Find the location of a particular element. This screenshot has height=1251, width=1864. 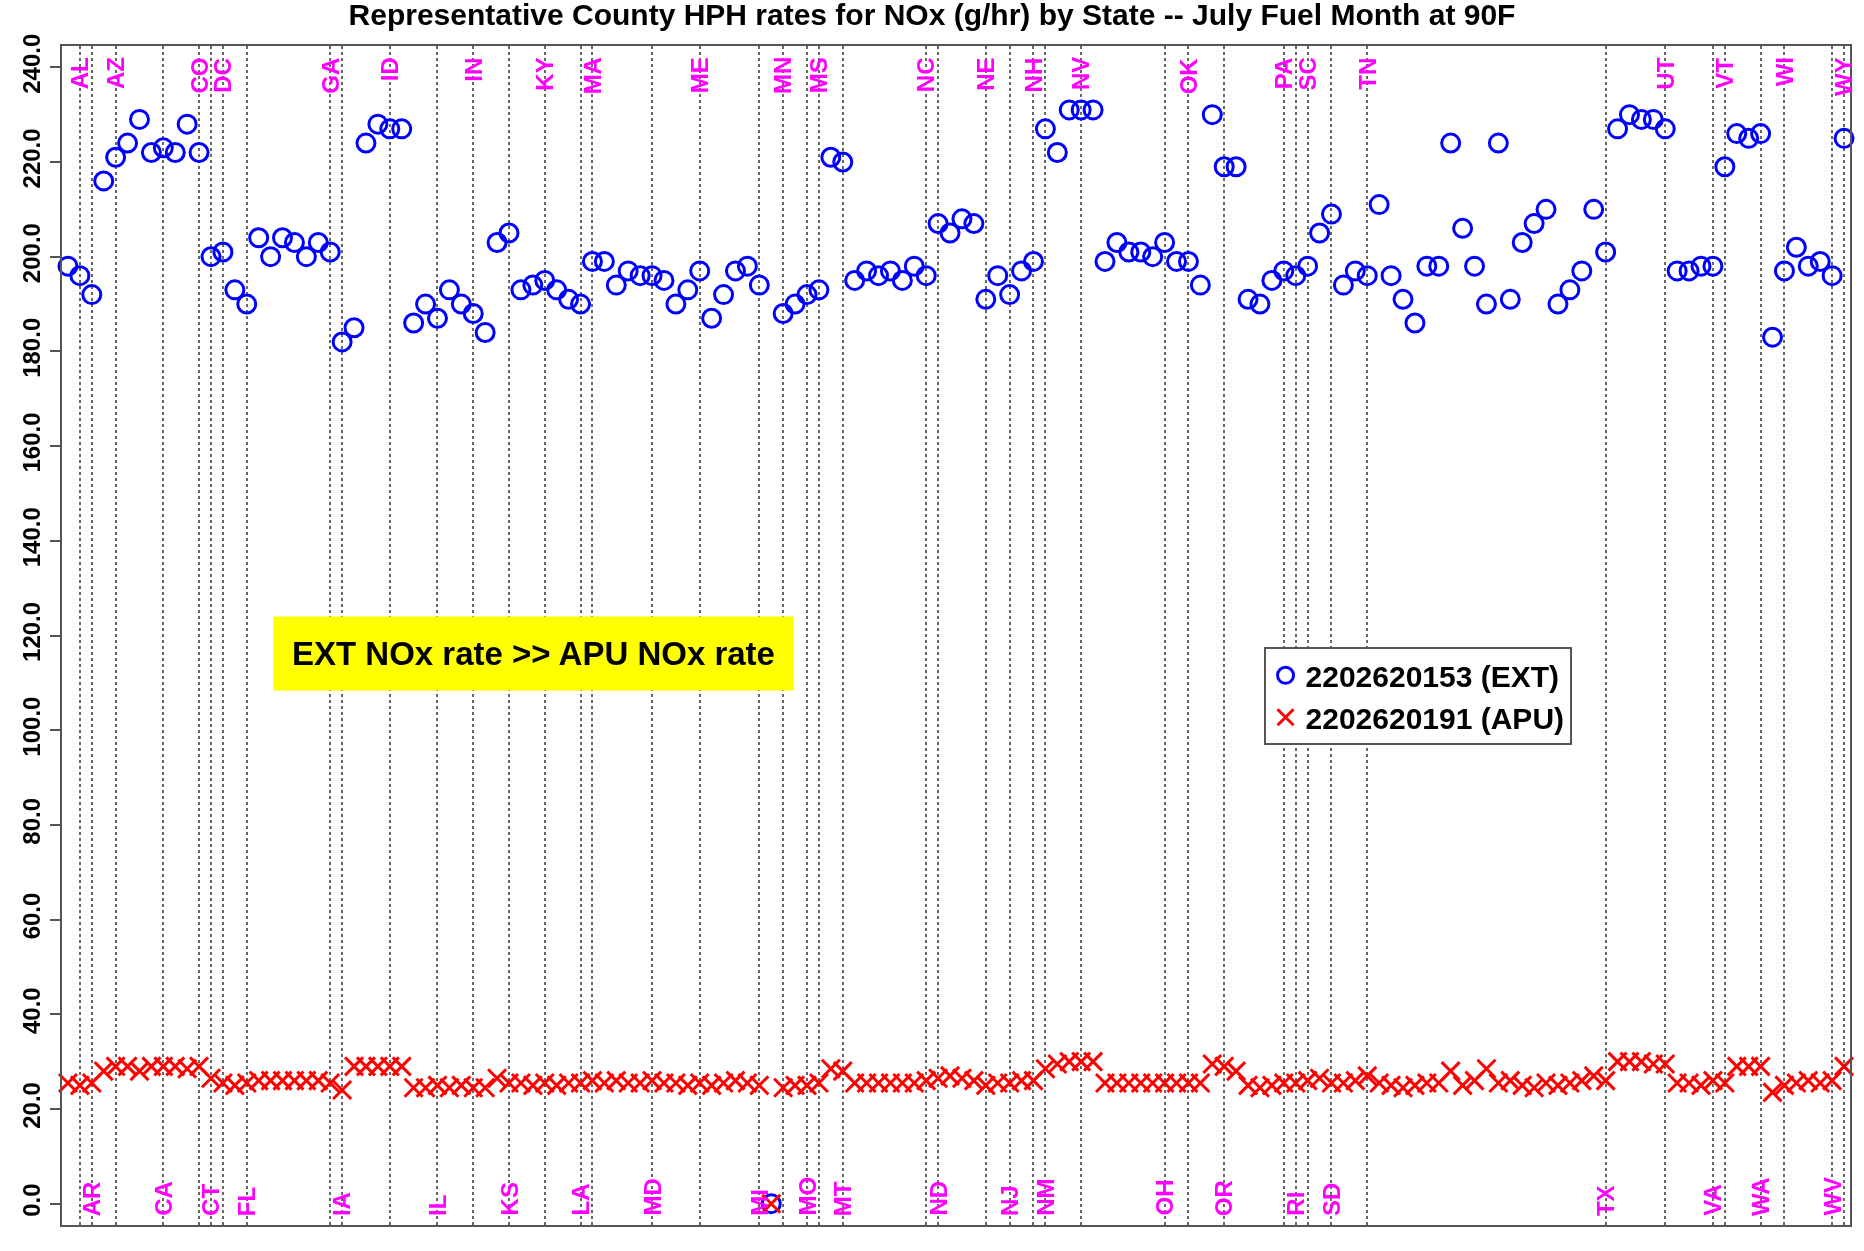

x-tick-label: RI is located at coordinates (1295, 1203).